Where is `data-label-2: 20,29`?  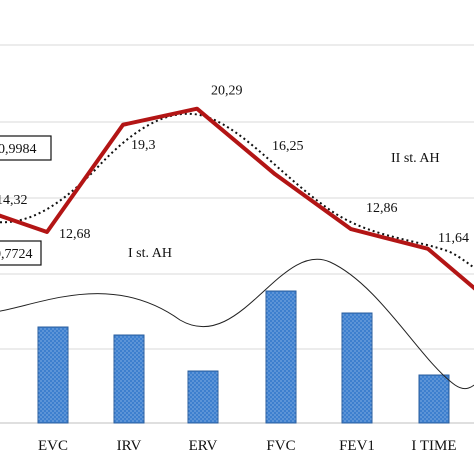 data-label-2: 20,29 is located at coordinates (227, 91).